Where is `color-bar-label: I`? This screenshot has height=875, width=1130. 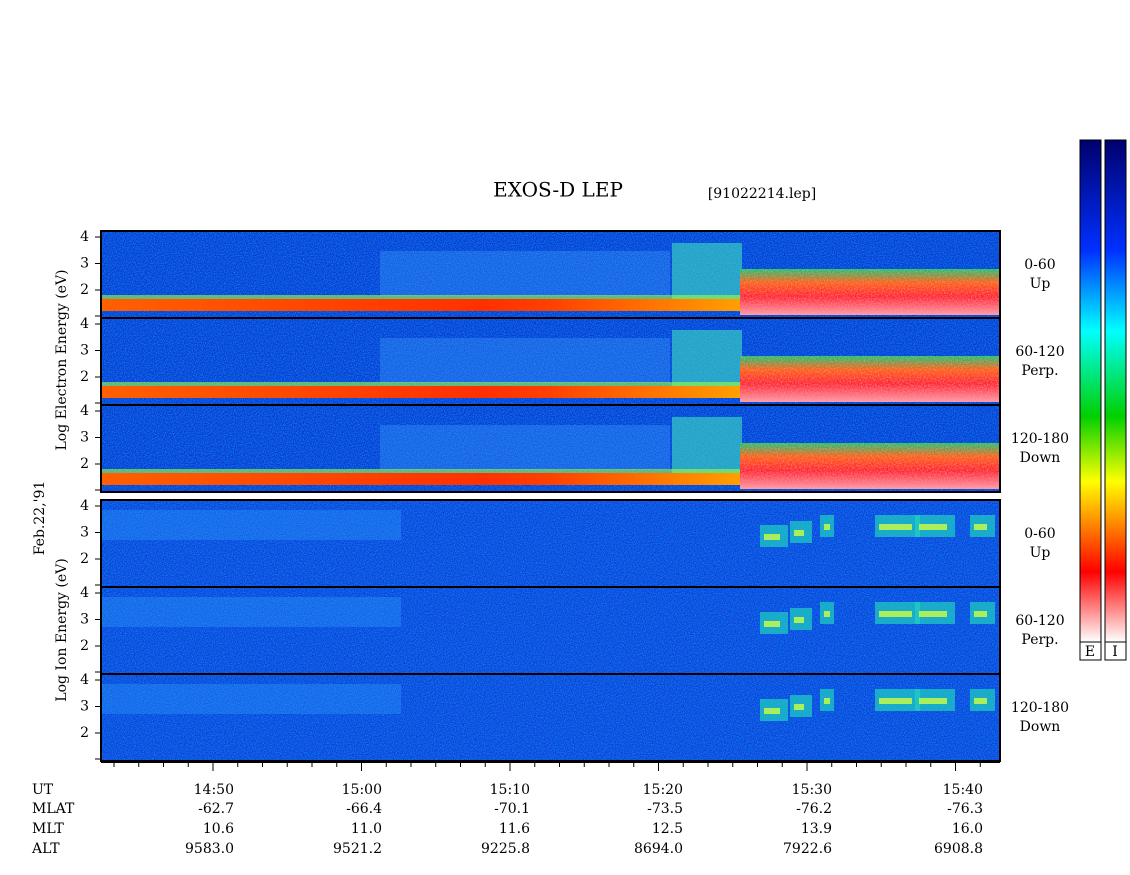 color-bar-label: I is located at coordinates (1115, 652).